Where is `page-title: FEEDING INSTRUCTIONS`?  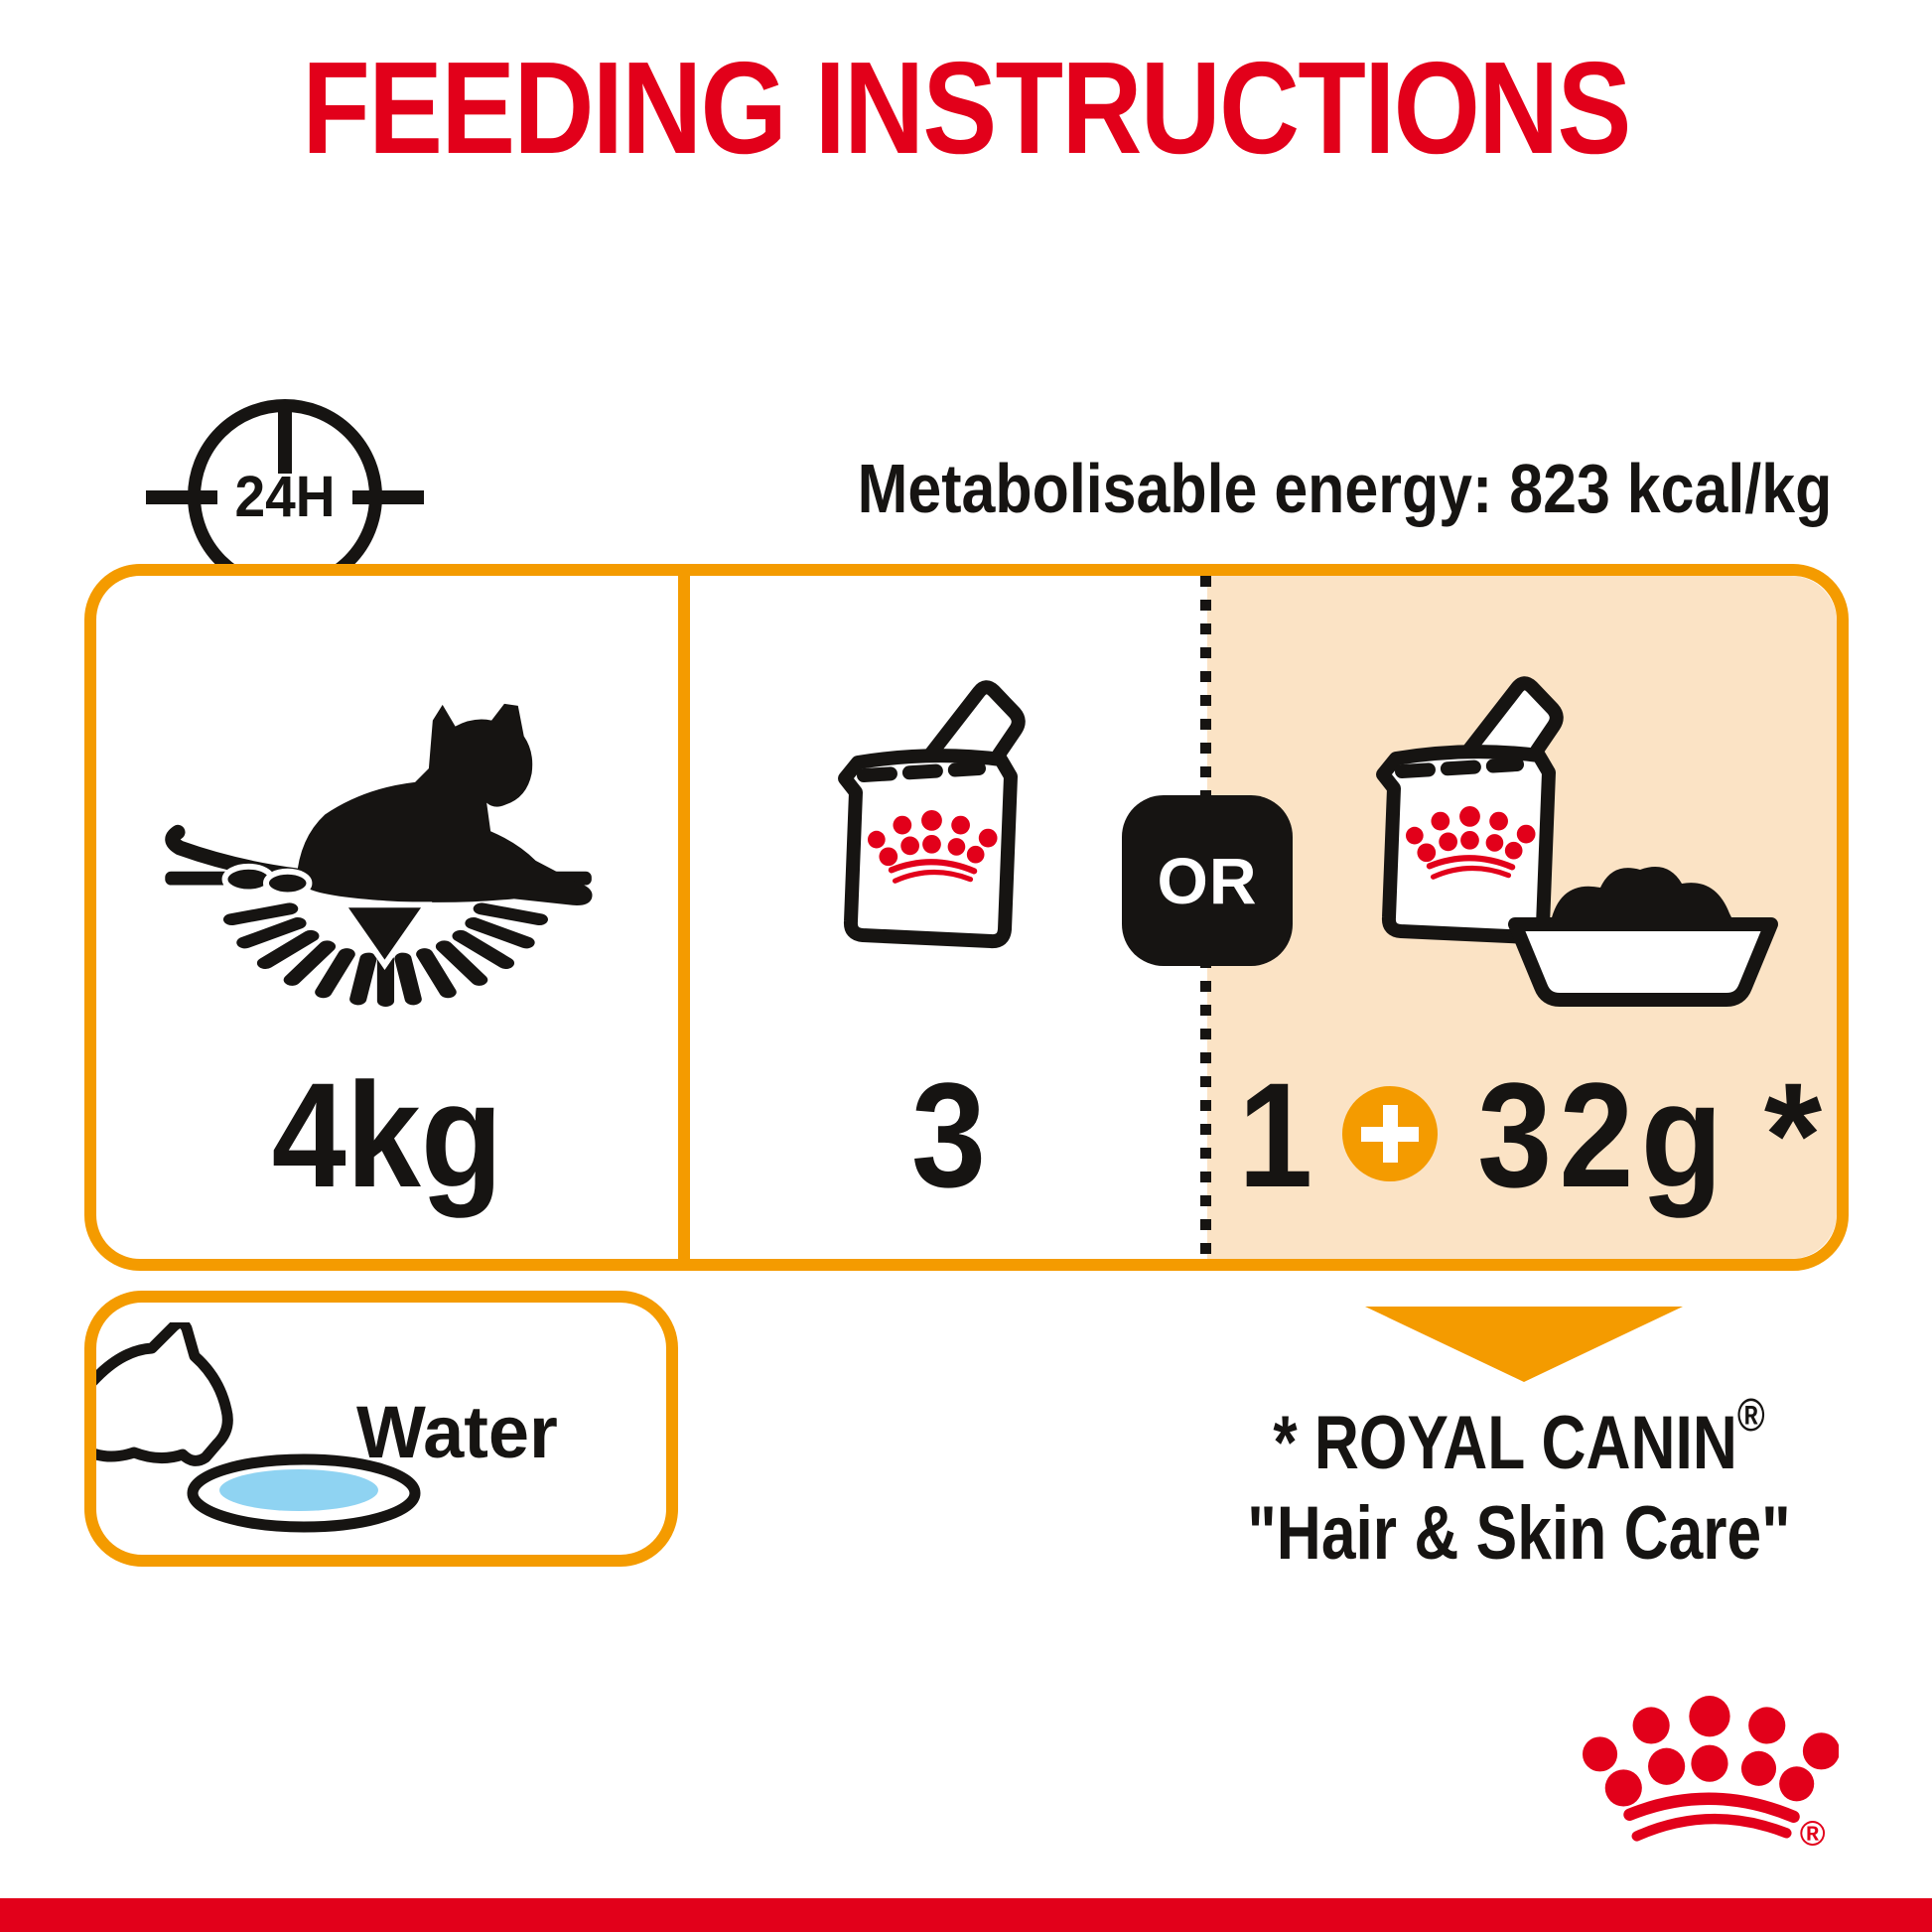 page-title: FEEDING INSTRUCTIONS is located at coordinates (967, 108).